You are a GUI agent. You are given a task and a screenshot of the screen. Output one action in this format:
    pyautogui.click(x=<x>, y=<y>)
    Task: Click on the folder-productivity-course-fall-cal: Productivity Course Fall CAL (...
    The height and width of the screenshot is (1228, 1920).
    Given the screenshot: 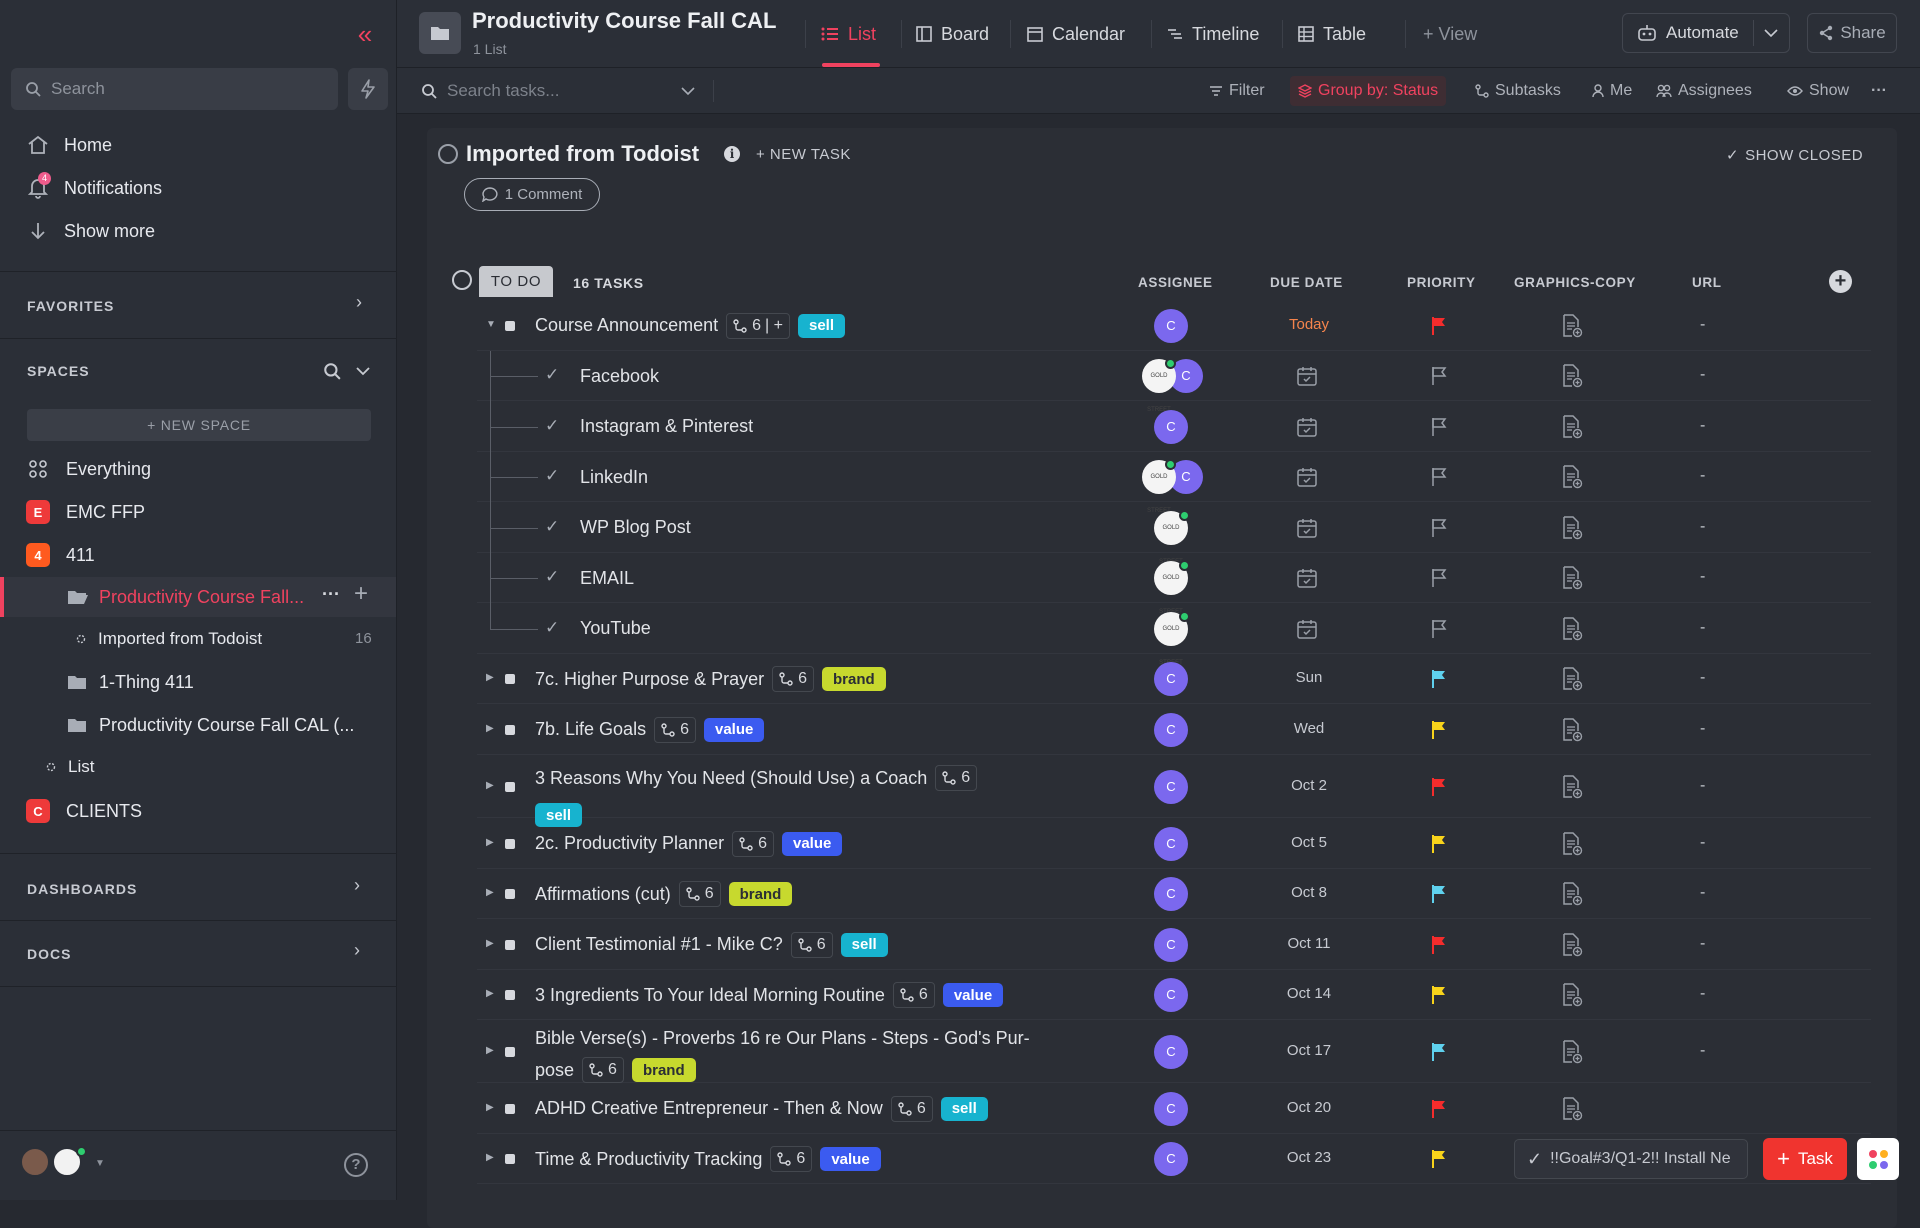 What is the action you would take?
    pyautogui.click(x=210, y=725)
    